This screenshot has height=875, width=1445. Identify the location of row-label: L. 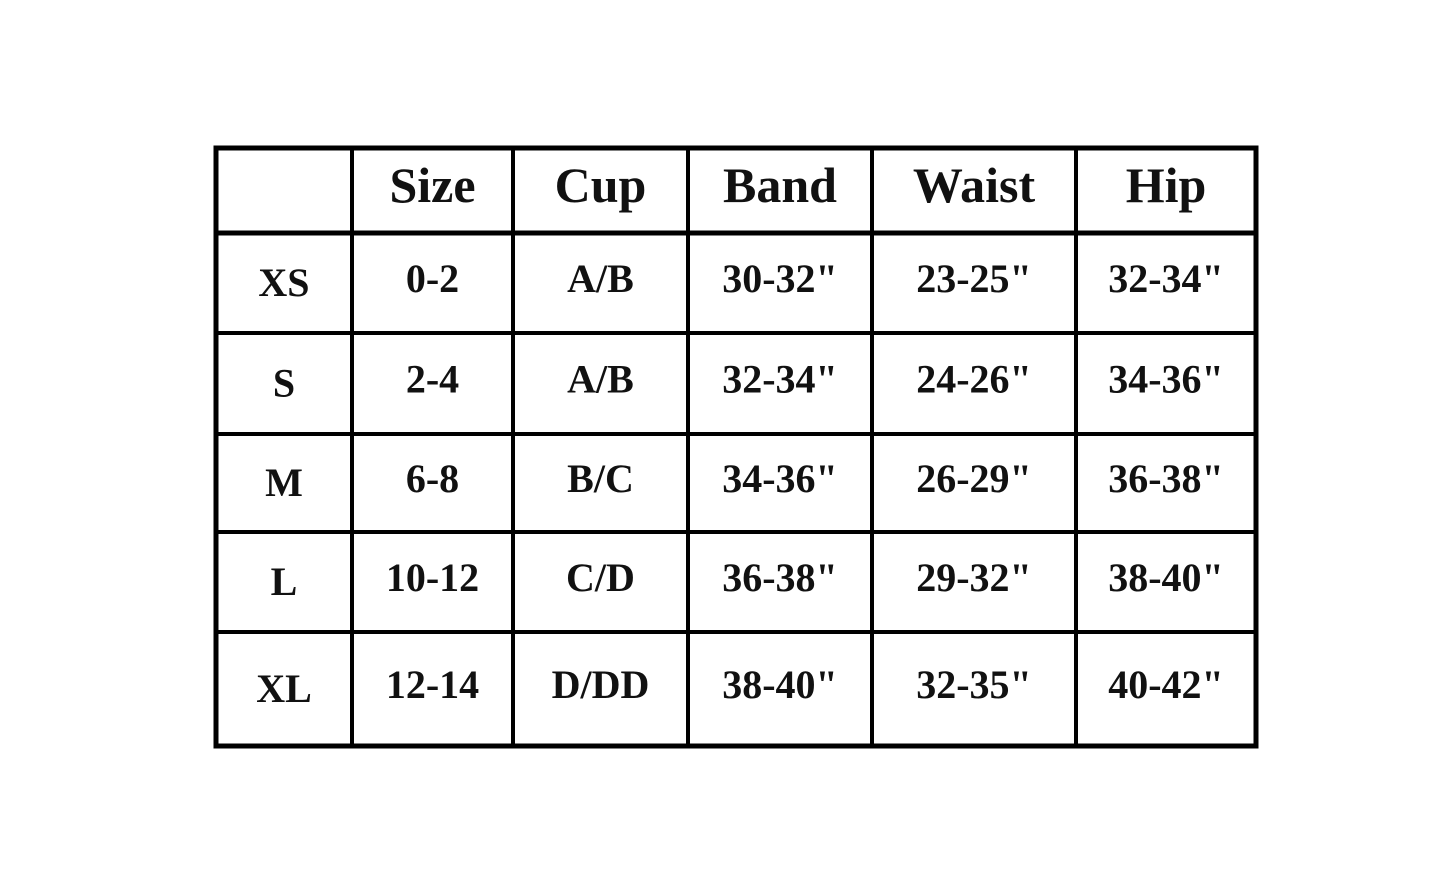
(284, 581).